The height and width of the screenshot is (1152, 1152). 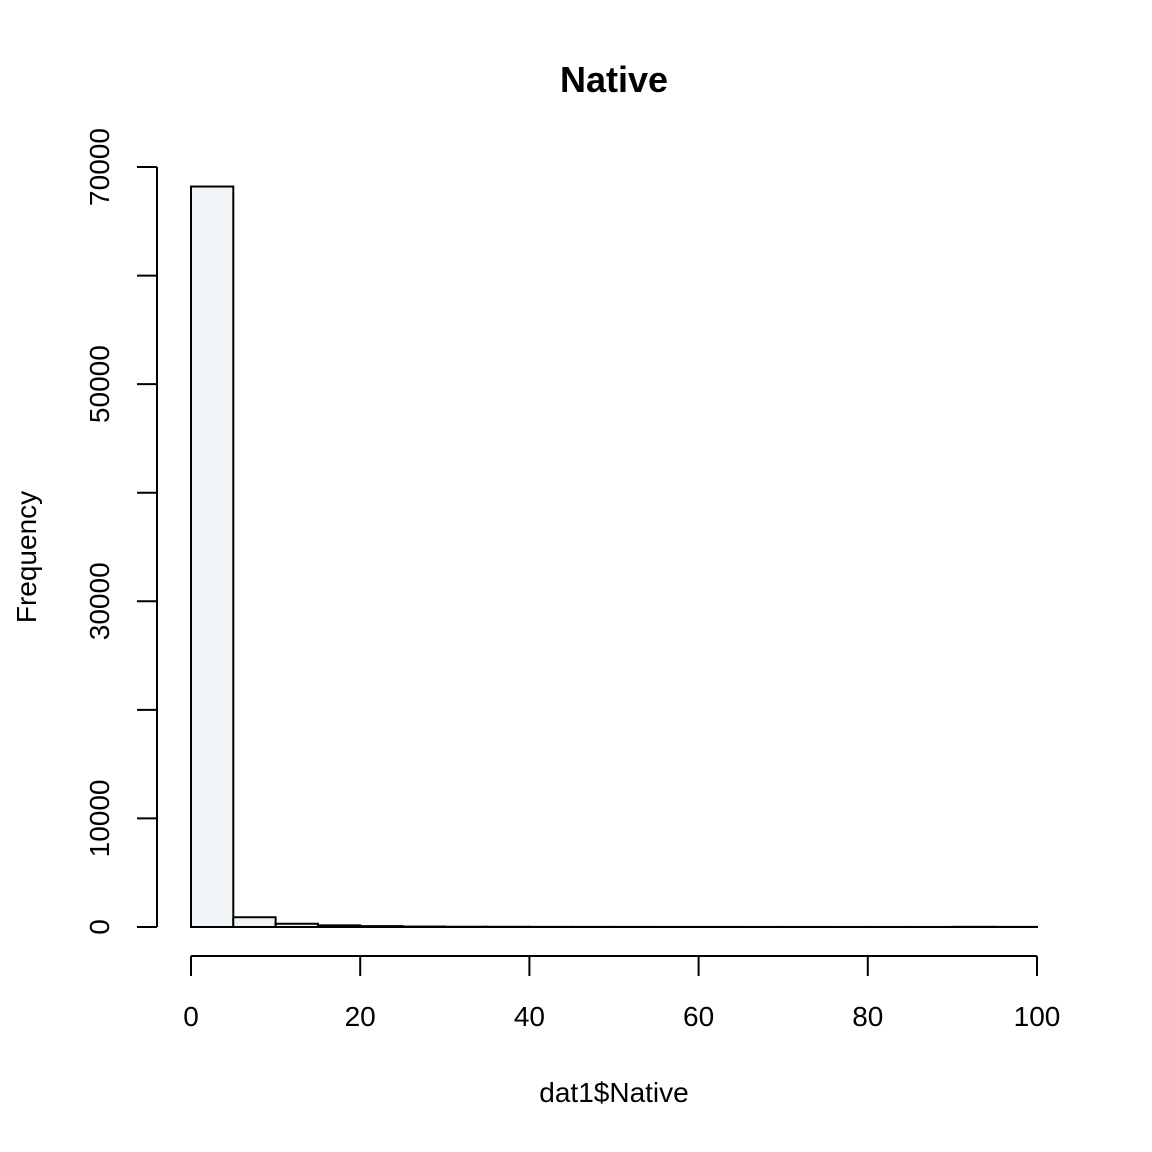 What do you see at coordinates (99, 167) in the screenshot?
I see `y-tick-label-4: 70000` at bounding box center [99, 167].